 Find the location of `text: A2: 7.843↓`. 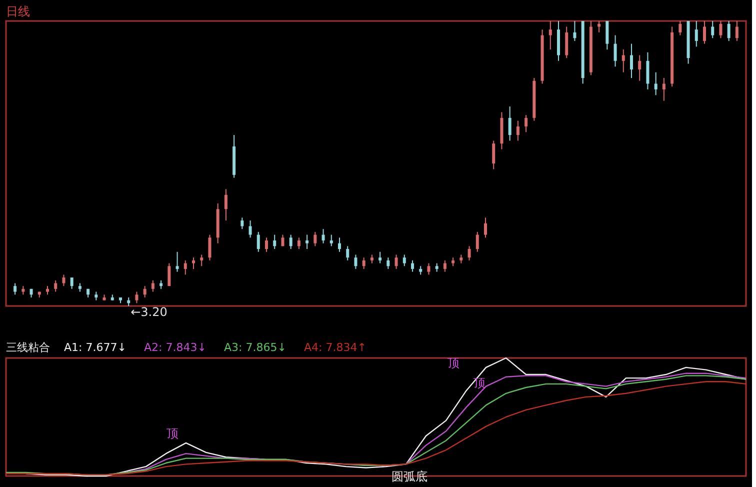

text: A2: 7.843↓ is located at coordinates (175, 347).